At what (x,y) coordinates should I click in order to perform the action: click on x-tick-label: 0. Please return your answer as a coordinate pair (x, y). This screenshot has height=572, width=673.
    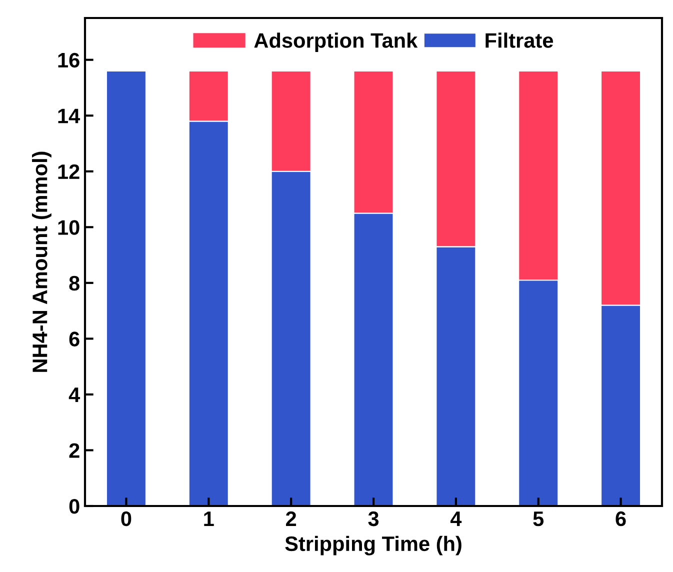
    Looking at the image, I should click on (126, 518).